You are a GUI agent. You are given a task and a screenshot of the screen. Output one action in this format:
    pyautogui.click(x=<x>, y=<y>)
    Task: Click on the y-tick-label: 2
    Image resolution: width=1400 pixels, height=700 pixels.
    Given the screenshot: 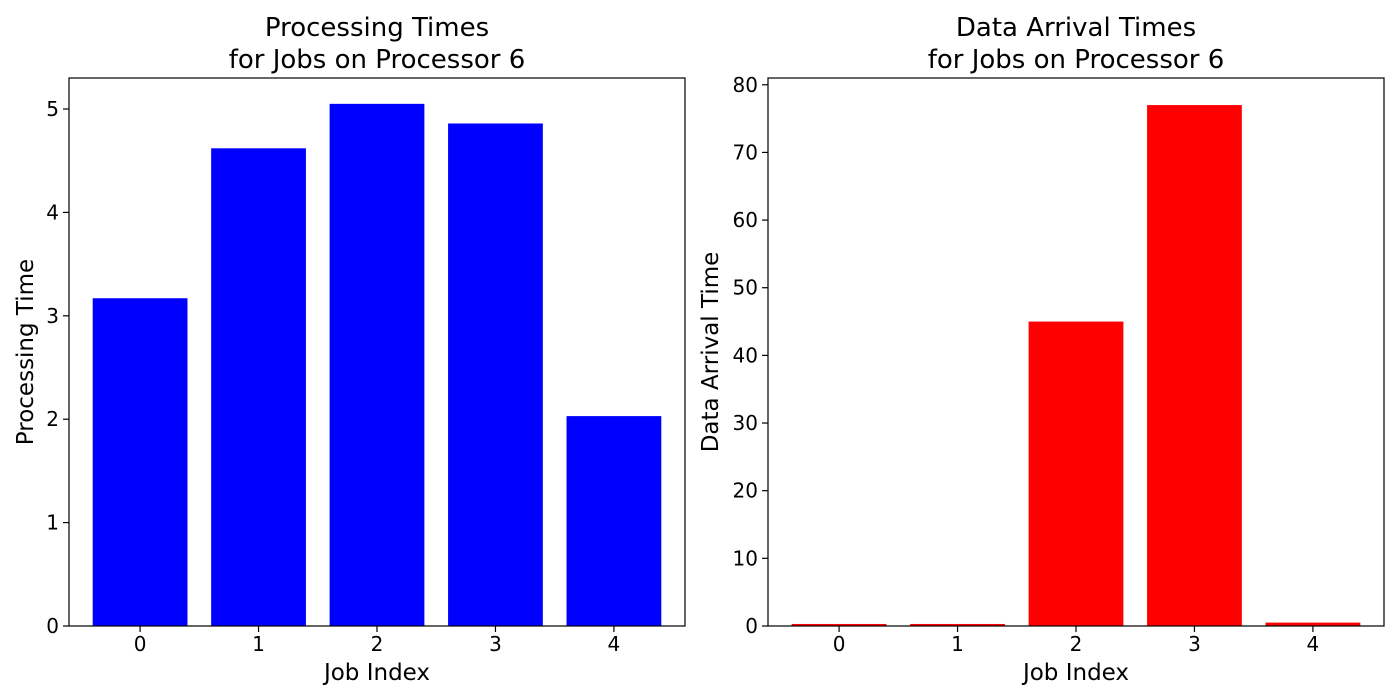 What is the action you would take?
    pyautogui.click(x=52, y=419)
    